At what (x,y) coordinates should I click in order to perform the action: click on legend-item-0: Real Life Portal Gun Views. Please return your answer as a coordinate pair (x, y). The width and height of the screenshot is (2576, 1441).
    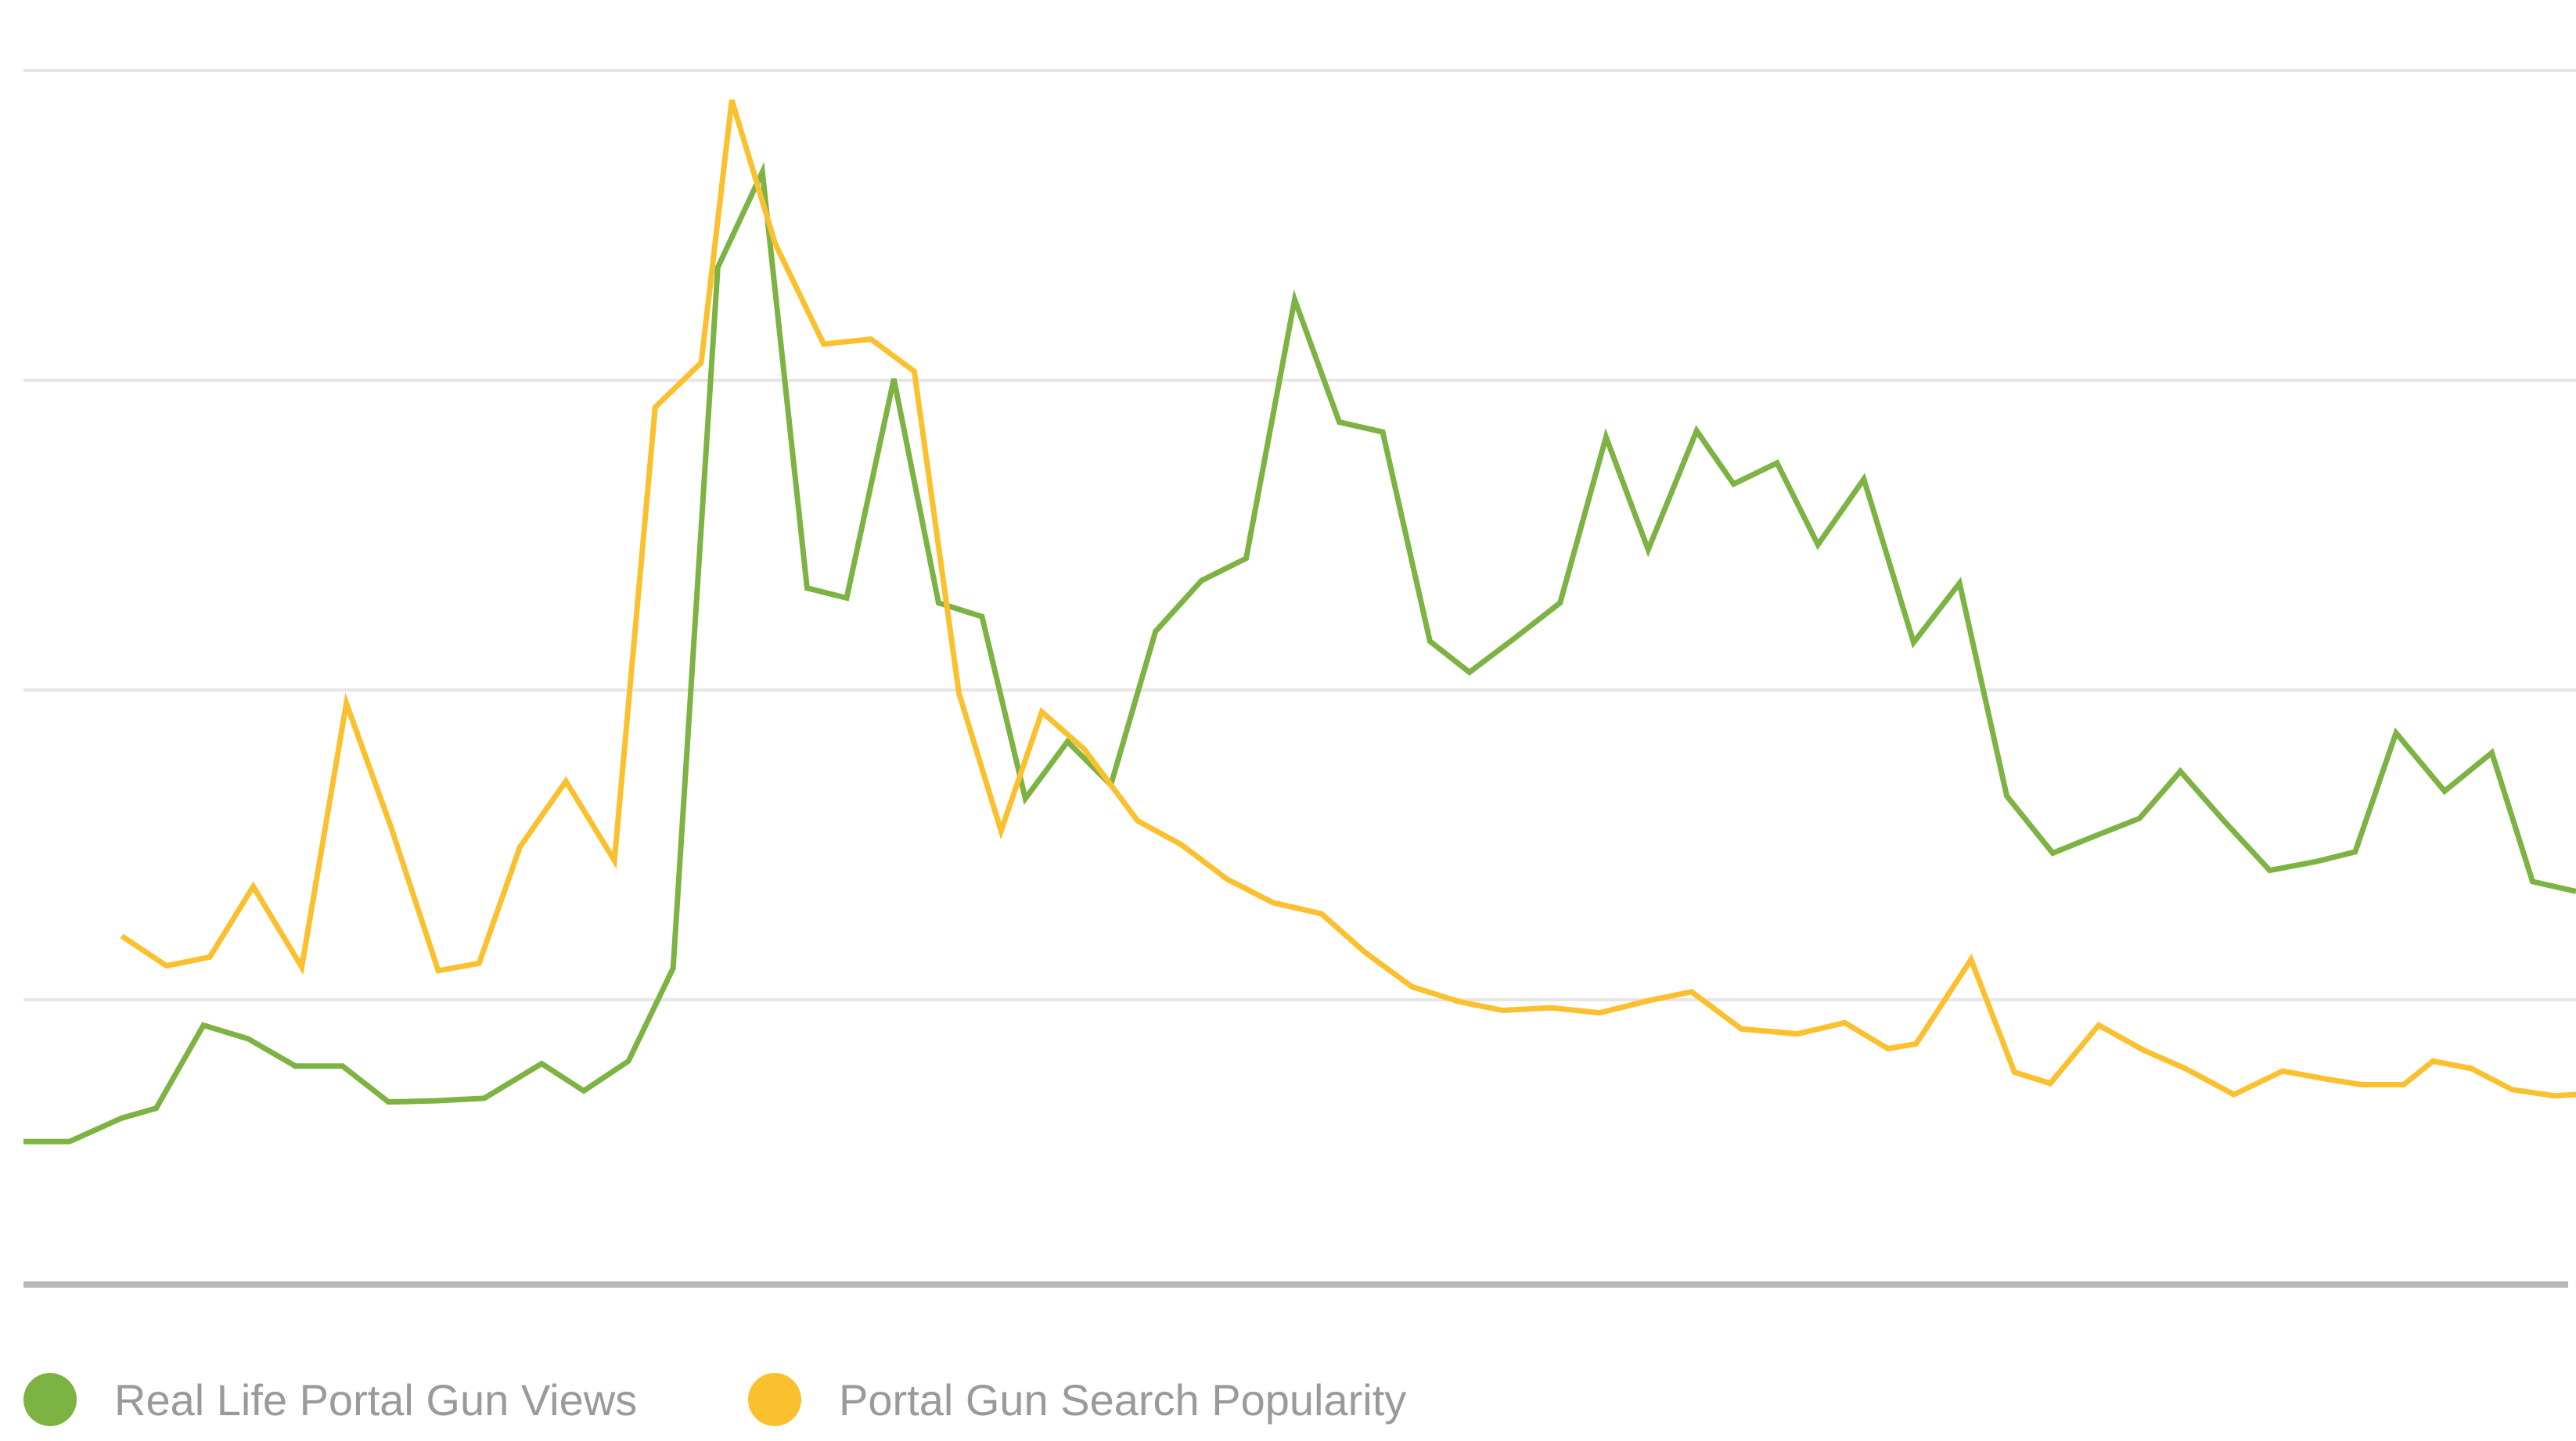
    Looking at the image, I should click on (330, 1399).